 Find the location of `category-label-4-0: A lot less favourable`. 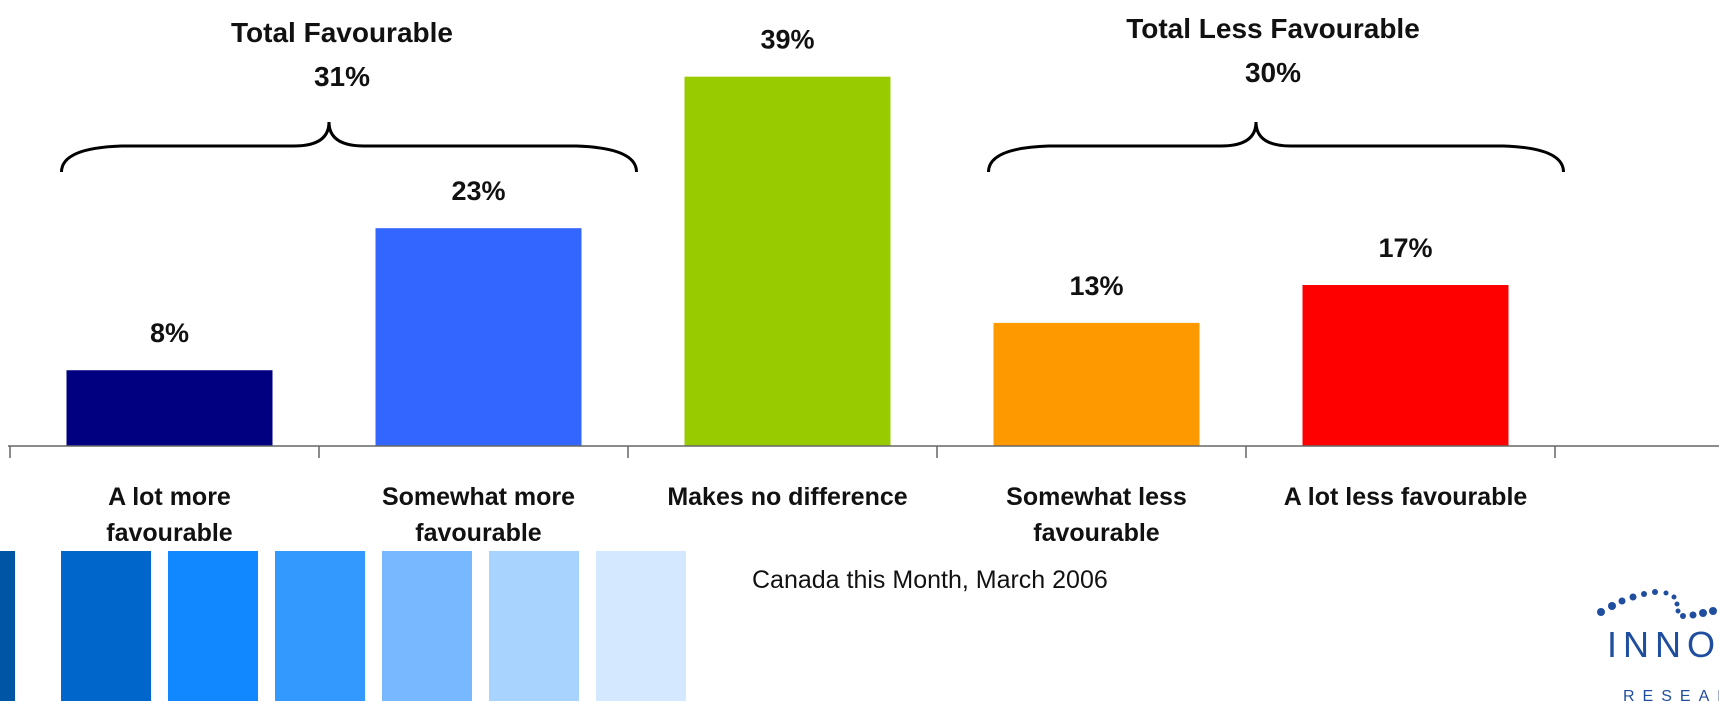

category-label-4-0: A lot less favourable is located at coordinates (1406, 497).